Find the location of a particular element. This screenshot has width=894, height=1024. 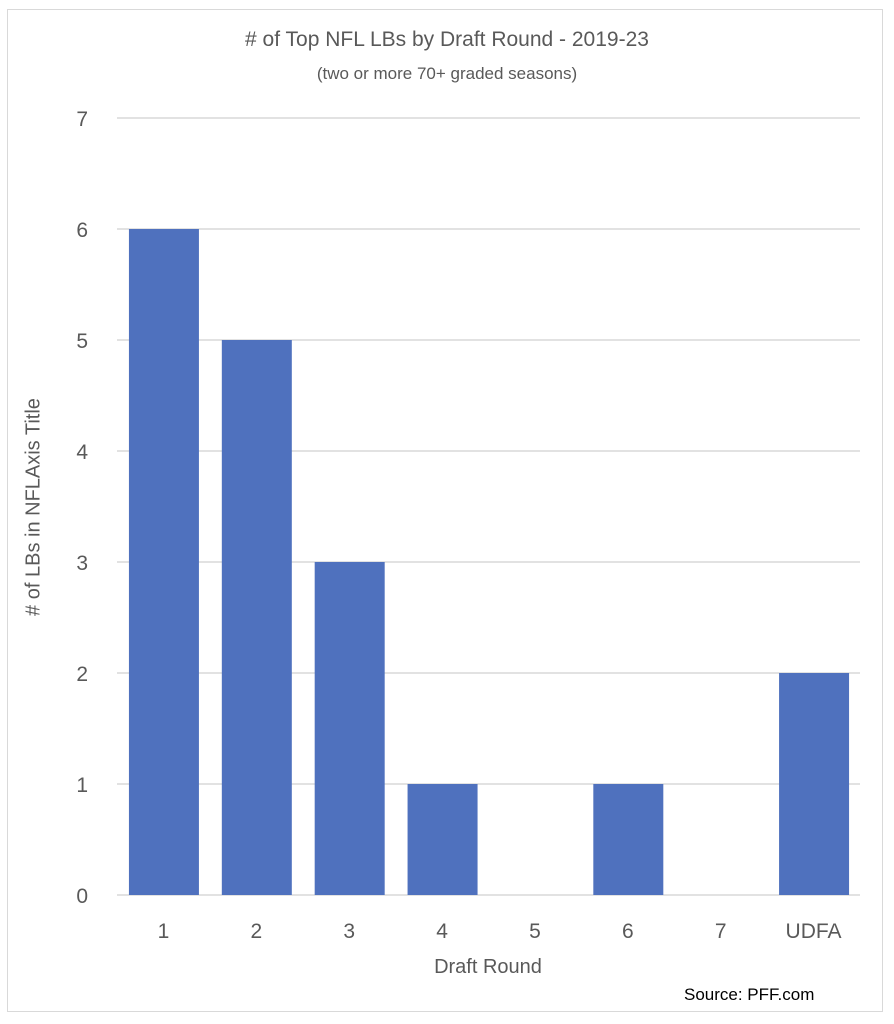

x-tick-label: 1 is located at coordinates (164, 931).